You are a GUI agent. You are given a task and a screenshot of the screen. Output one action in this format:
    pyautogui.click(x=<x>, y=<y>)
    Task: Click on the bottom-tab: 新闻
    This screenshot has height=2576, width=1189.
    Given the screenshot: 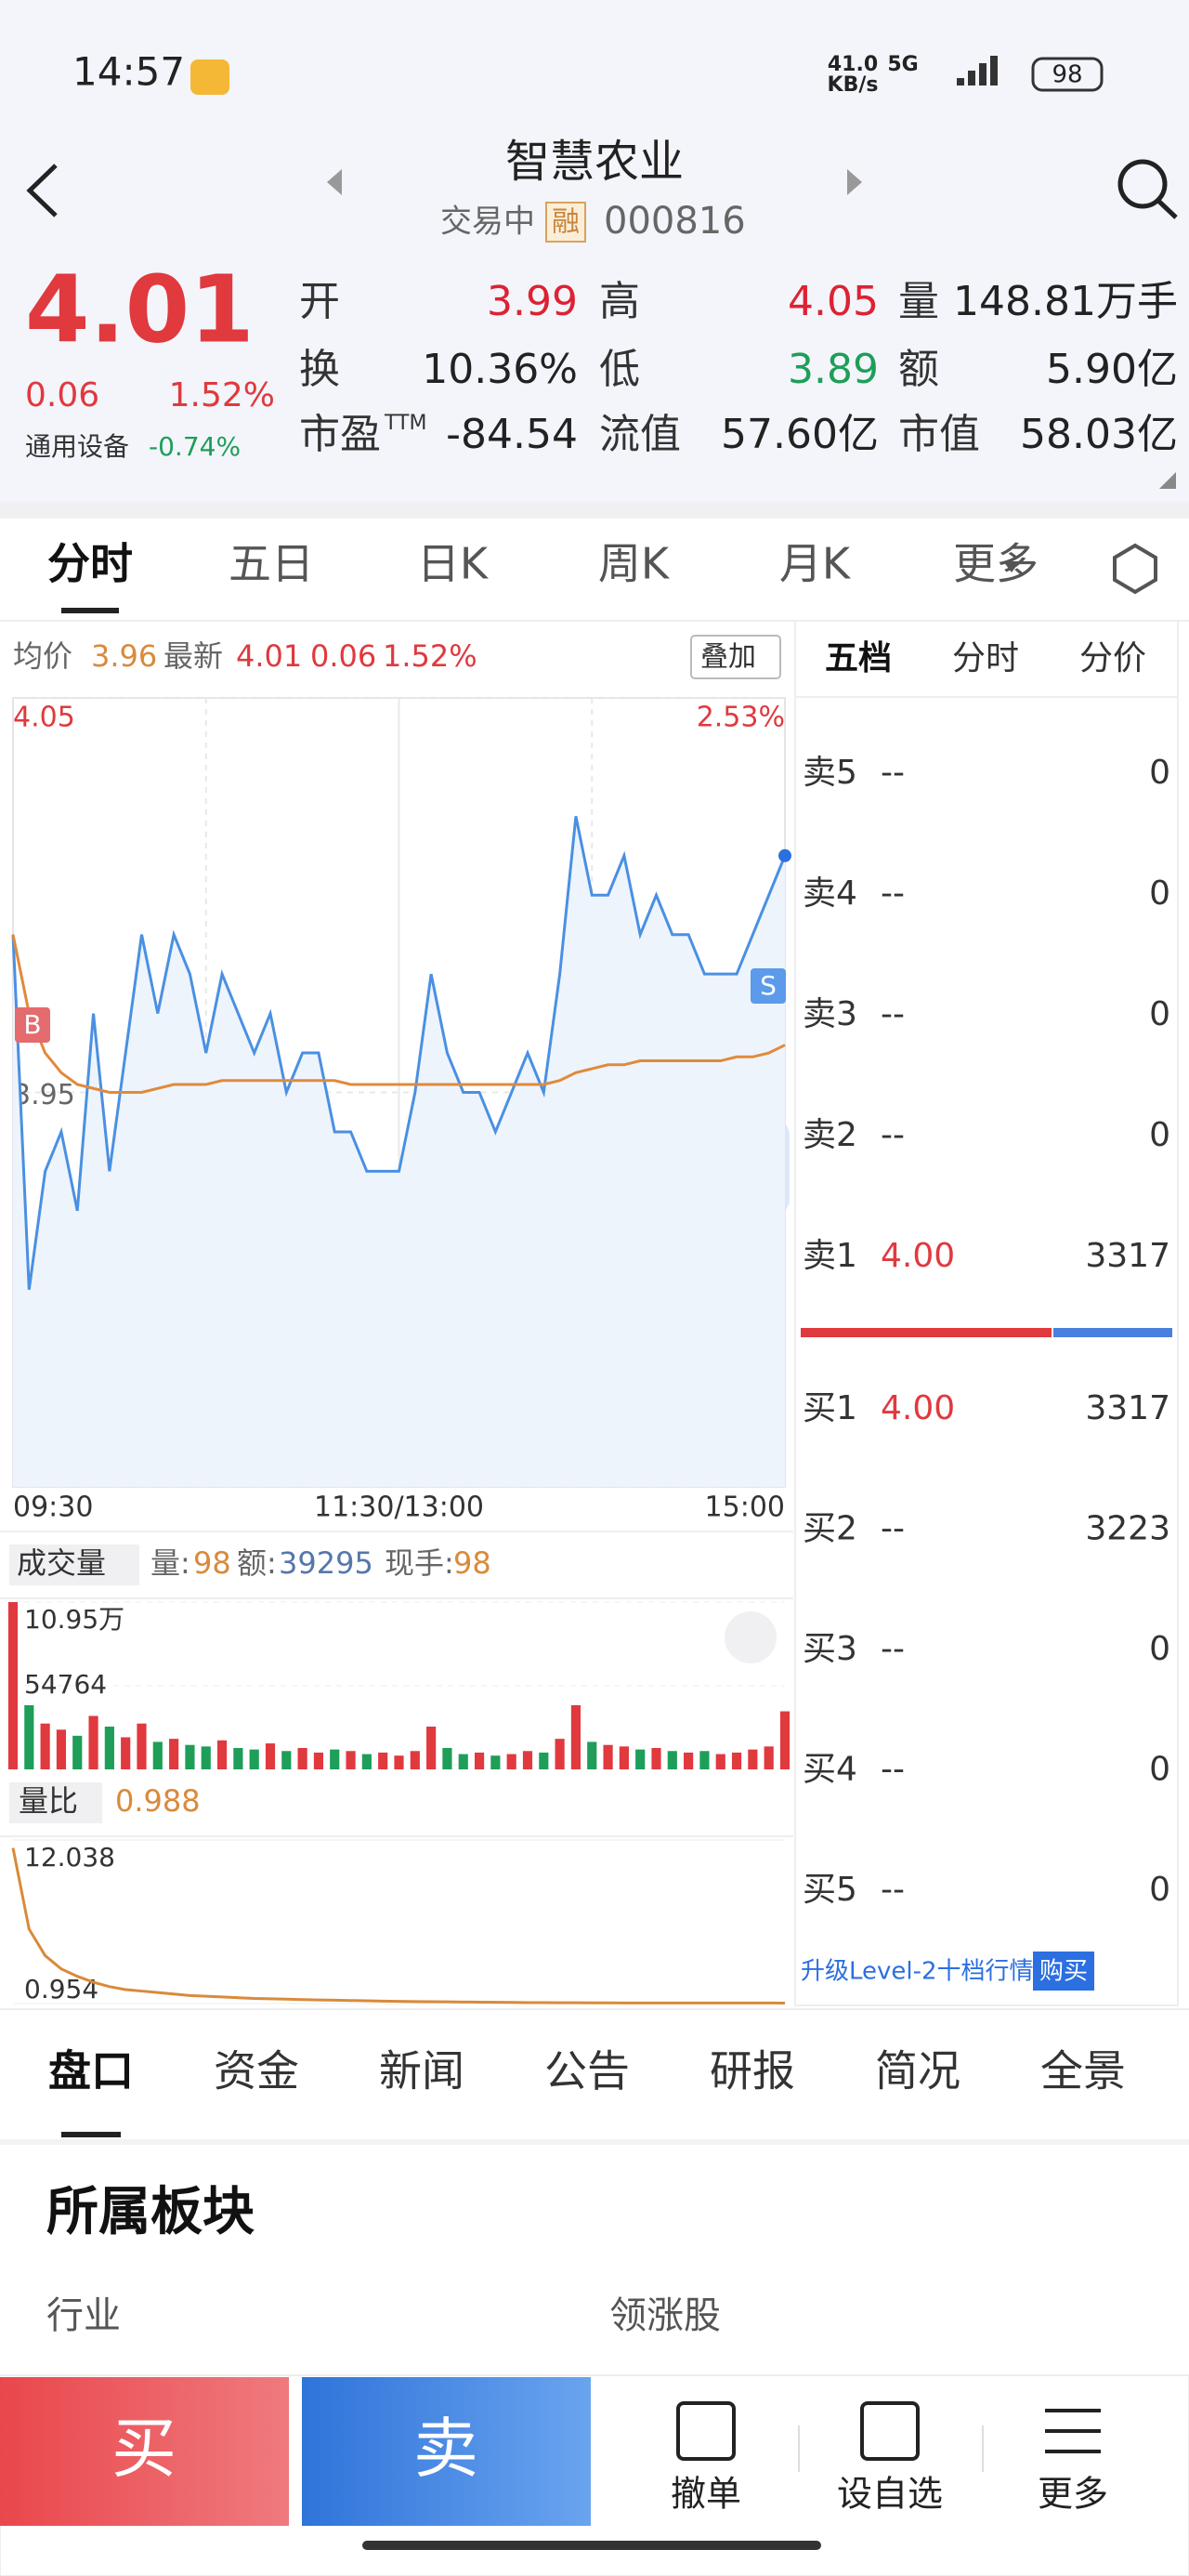 What is the action you would take?
    pyautogui.click(x=421, y=2071)
    